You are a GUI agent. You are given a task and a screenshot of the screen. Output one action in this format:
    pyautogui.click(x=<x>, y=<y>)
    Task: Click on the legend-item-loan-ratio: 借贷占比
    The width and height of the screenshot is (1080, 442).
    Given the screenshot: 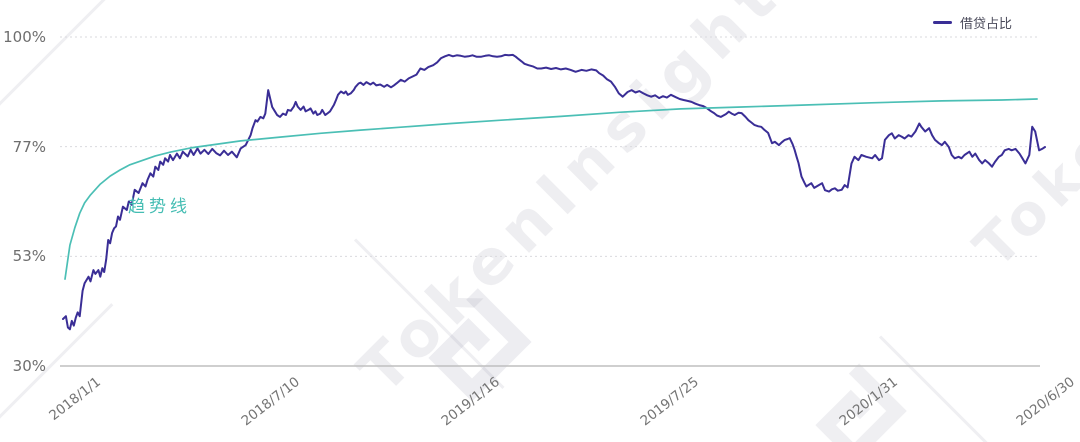 What is the action you would take?
    pyautogui.click(x=972, y=22)
    